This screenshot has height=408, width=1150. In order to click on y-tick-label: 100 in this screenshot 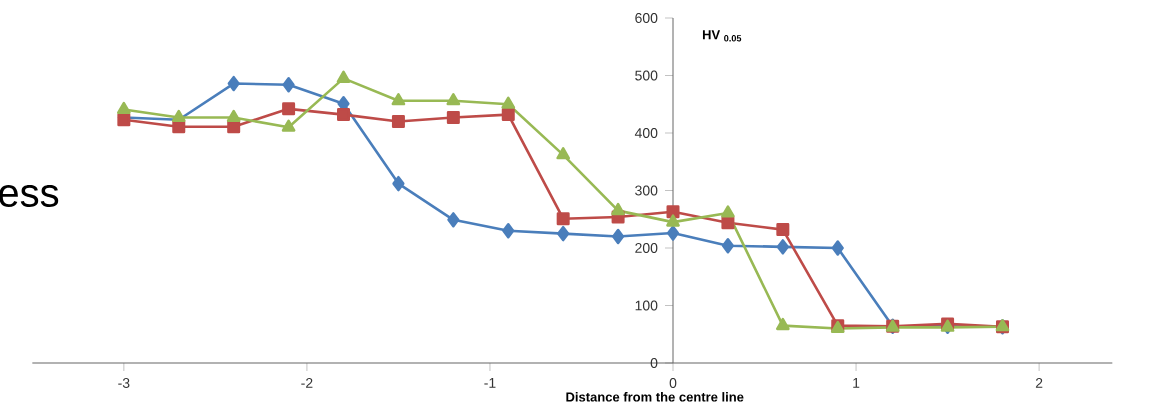, I will do `click(646, 305)`.